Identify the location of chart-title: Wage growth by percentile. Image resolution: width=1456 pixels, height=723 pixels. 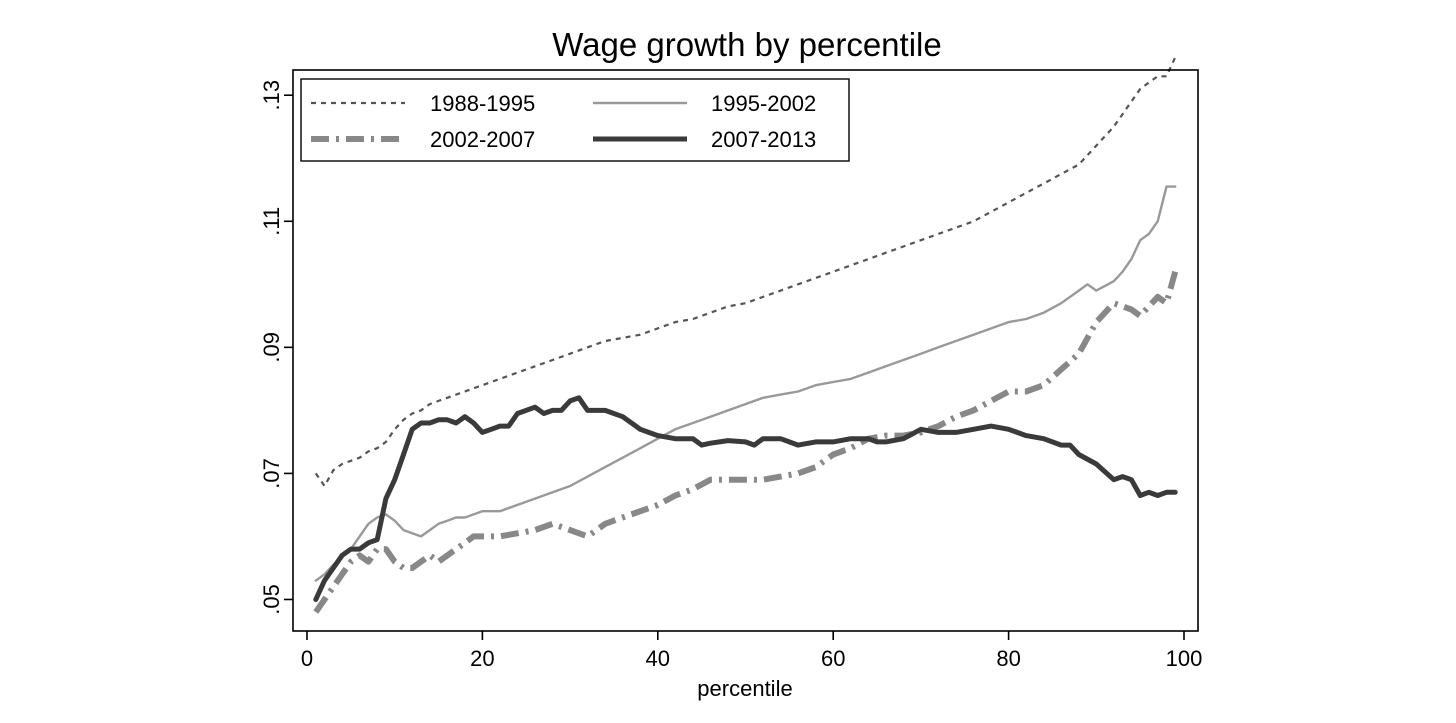
(746, 44).